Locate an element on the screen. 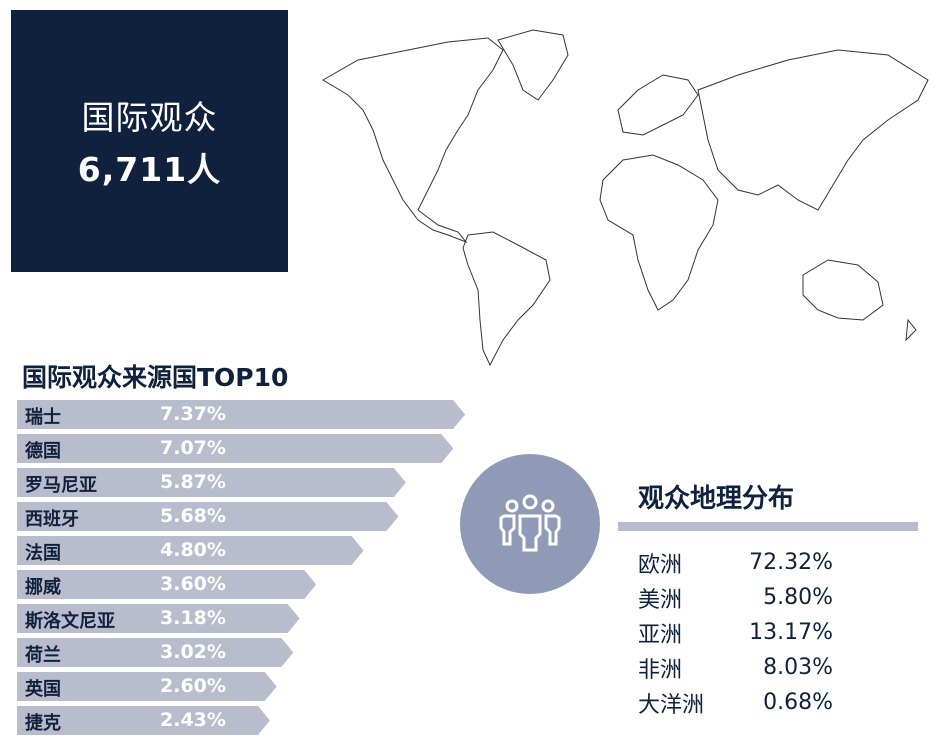 The width and height of the screenshot is (950, 750). people-group-icon is located at coordinates (530, 524).